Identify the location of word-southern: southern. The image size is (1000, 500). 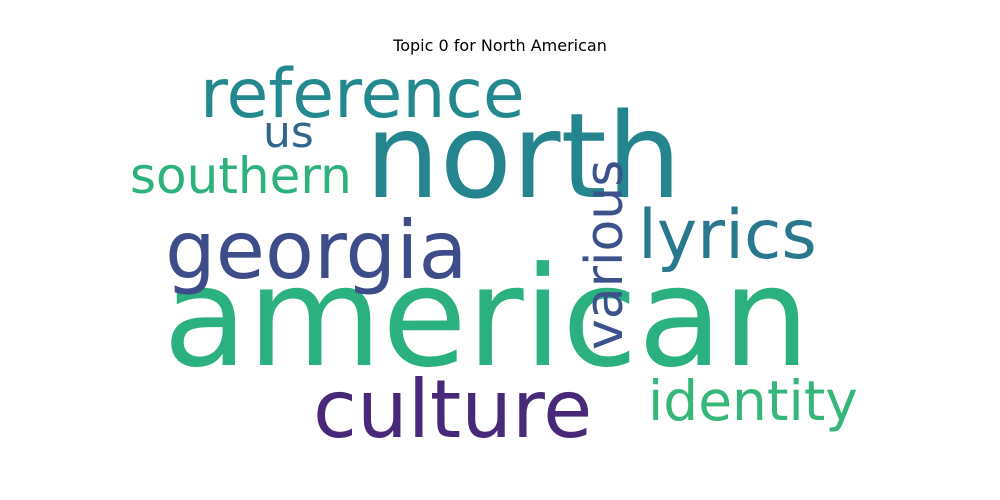
(241, 176).